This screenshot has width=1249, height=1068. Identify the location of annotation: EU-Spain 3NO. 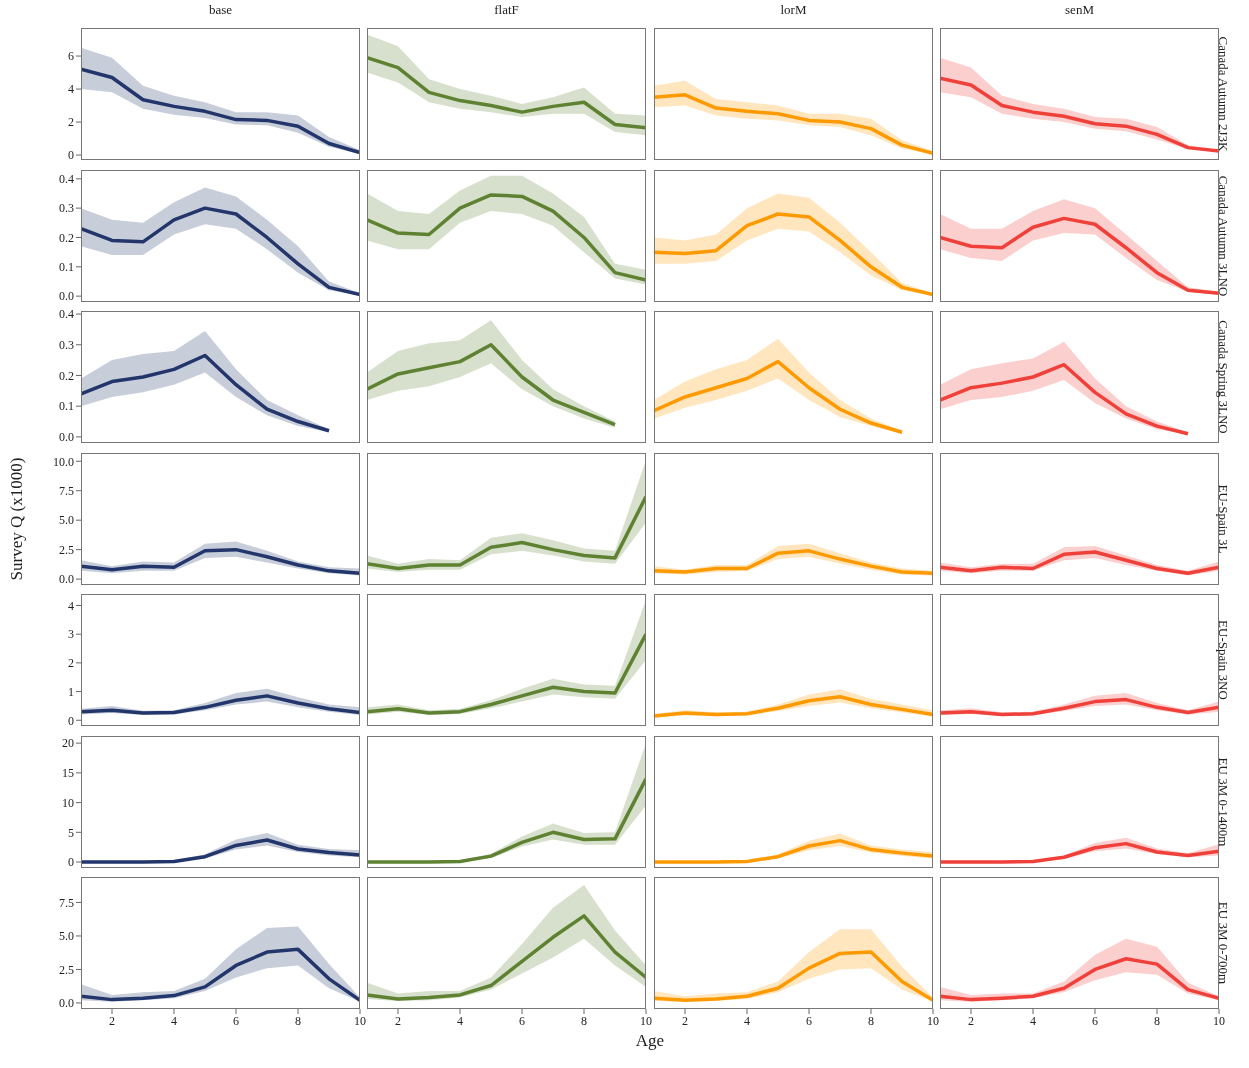
(1223, 660).